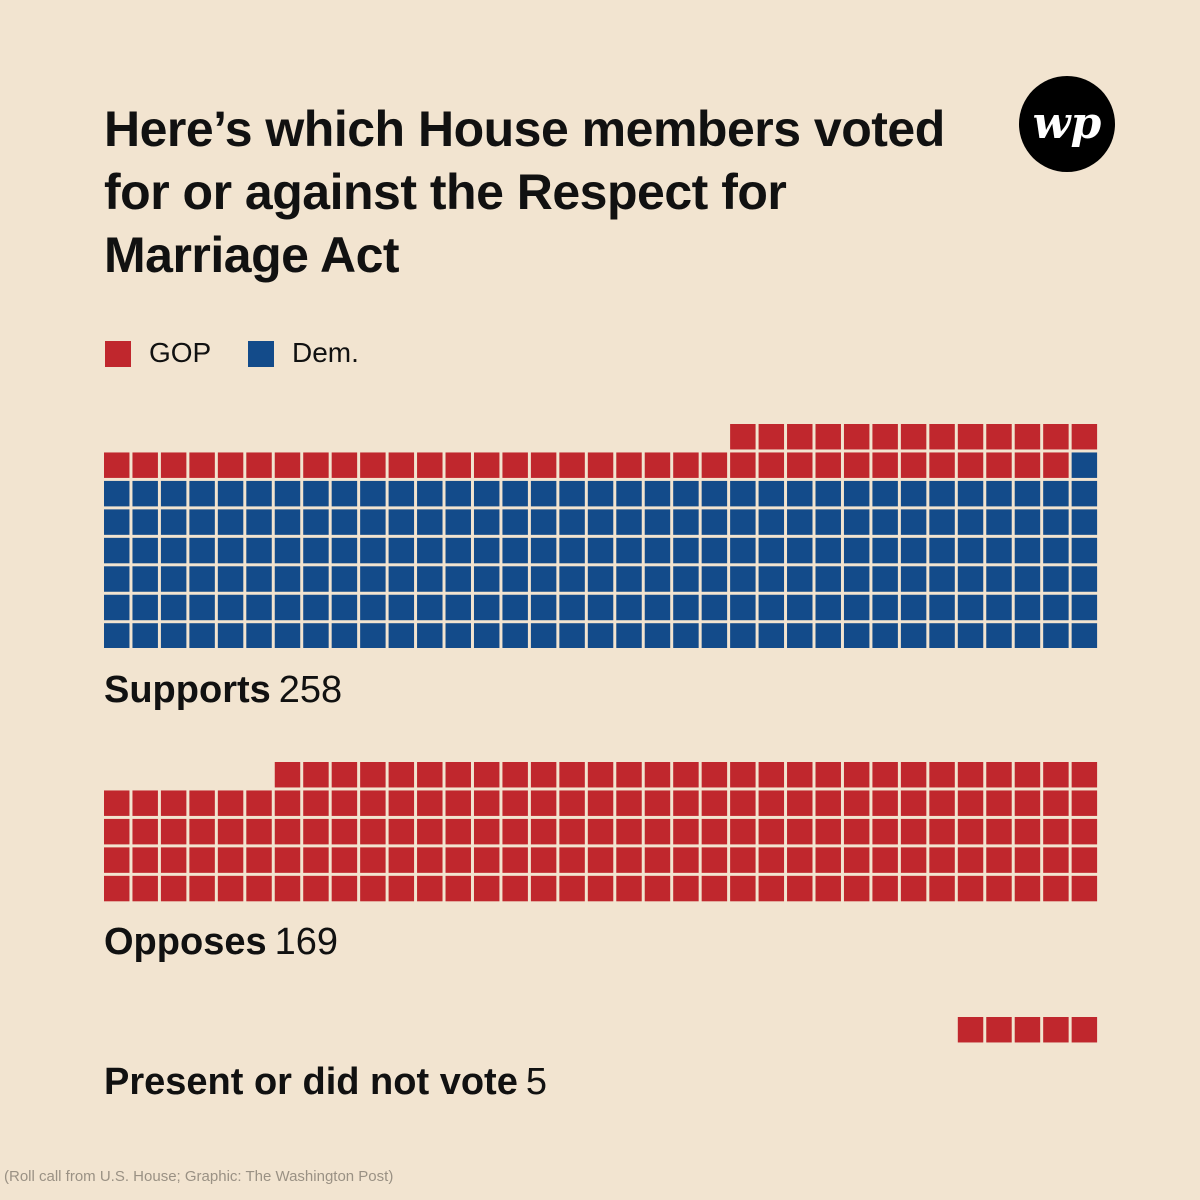 The image size is (1200, 1200). I want to click on legend-swatch-dem, so click(261, 354).